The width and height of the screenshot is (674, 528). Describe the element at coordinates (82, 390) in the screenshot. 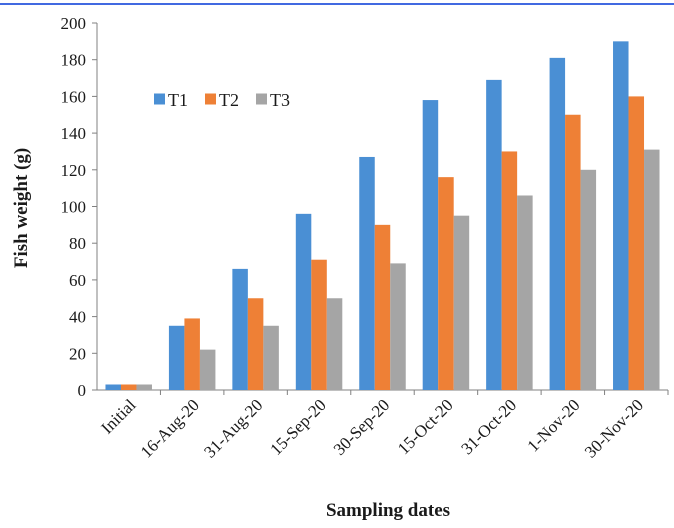

I see `y-tick-label: 0` at that location.